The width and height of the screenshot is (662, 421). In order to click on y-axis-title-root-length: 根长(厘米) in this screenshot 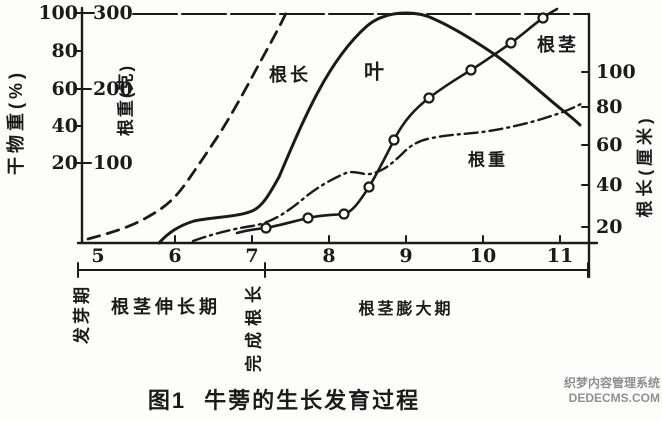, I will do `click(645, 166)`.